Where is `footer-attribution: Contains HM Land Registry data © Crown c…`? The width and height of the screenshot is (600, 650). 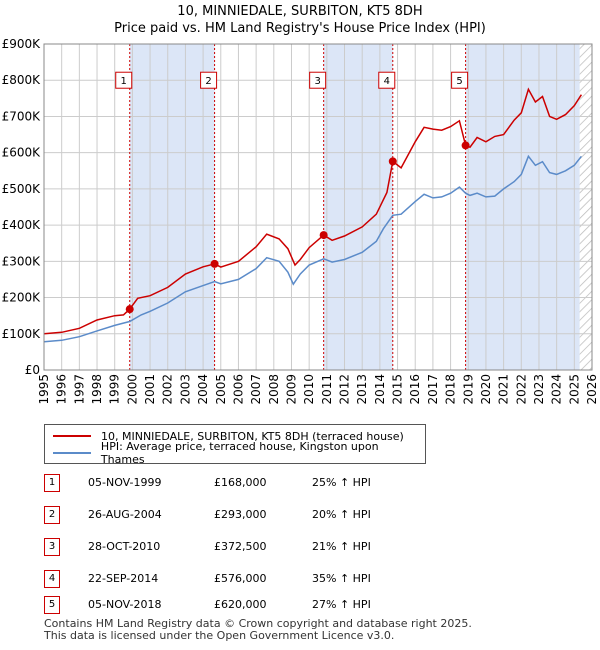
footer-attribution: Contains HM Land Registry data © Crown c… is located at coordinates (258, 630).